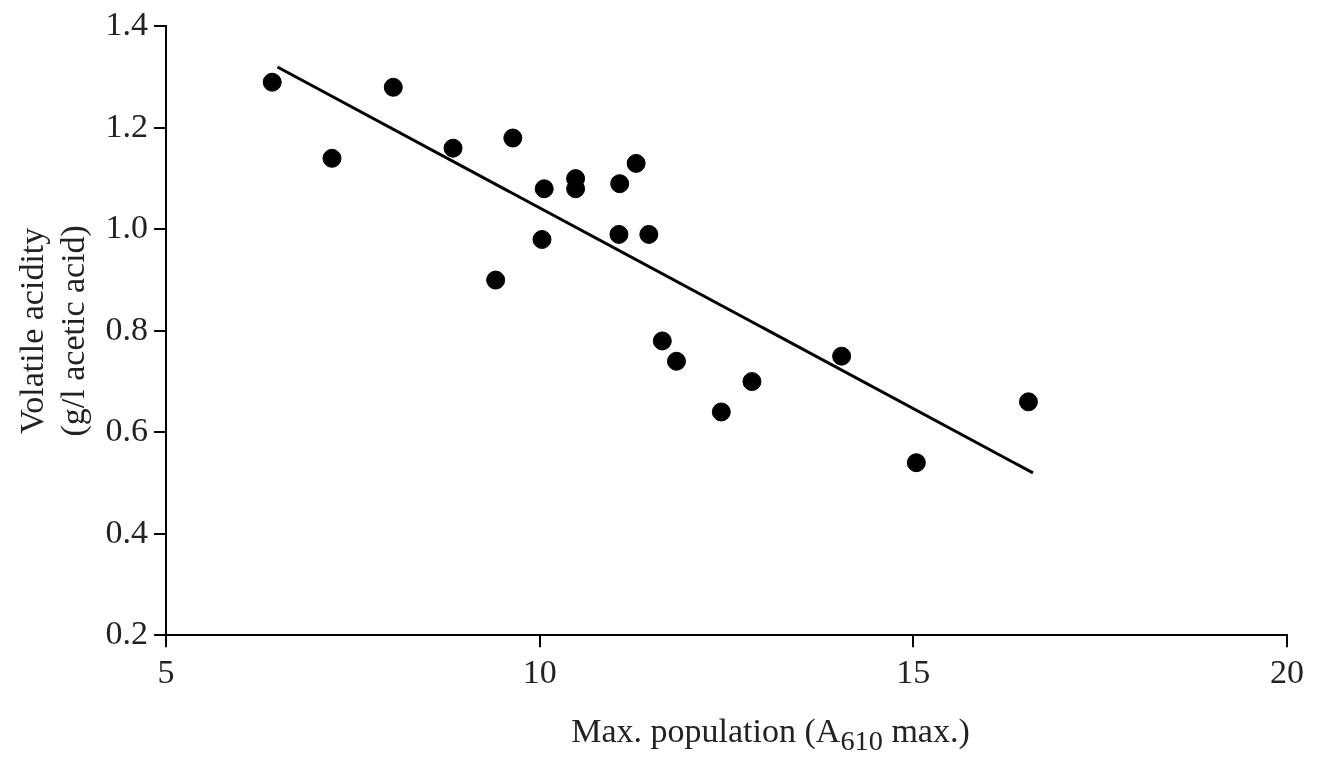 This screenshot has height=777, width=1317. What do you see at coordinates (913, 671) in the screenshot?
I see `x-tick-label: 15` at bounding box center [913, 671].